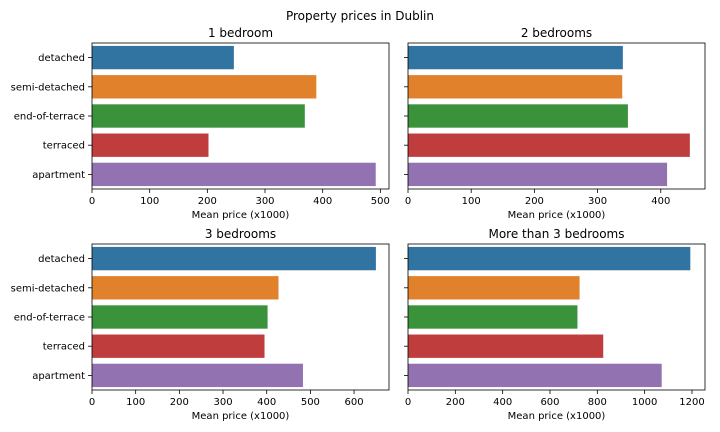 This screenshot has width=720, height=432. What do you see at coordinates (556, 234) in the screenshot?
I see `subplot-title: More than 3 bedrooms` at bounding box center [556, 234].